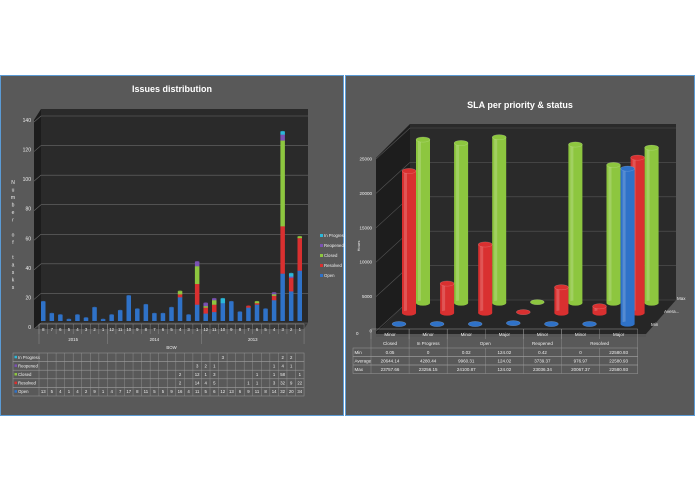 The image size is (695, 494). Describe the element at coordinates (333, 265) in the screenshot. I see `legend-label: Resolved` at that location.